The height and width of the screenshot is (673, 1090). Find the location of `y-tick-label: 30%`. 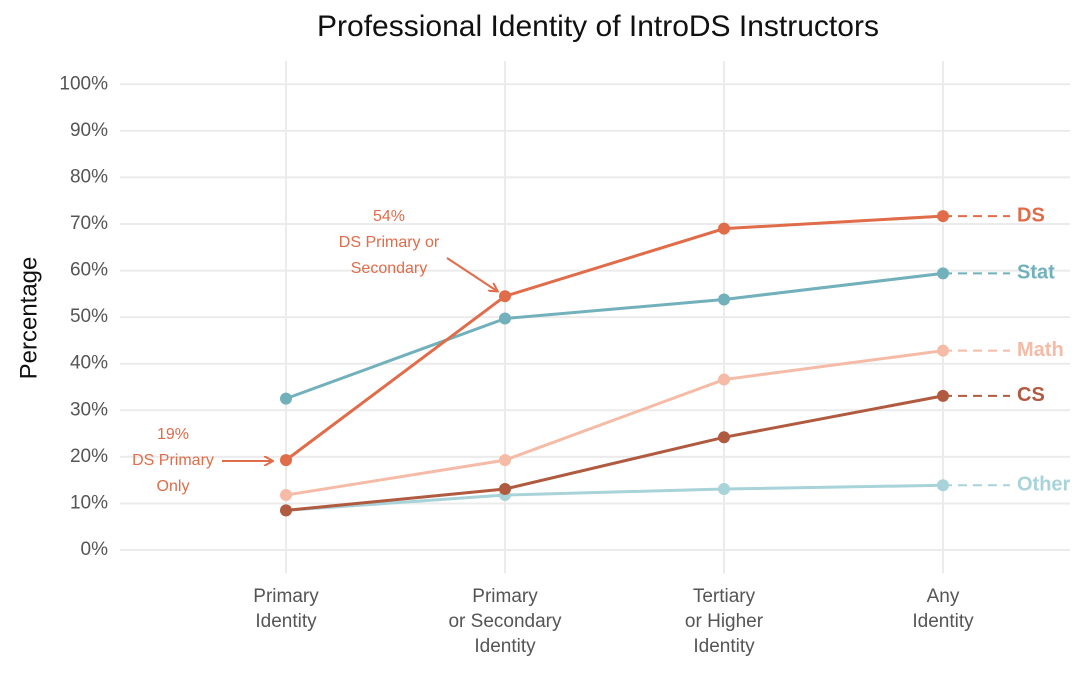

y-tick-label: 30% is located at coordinates (89, 409).